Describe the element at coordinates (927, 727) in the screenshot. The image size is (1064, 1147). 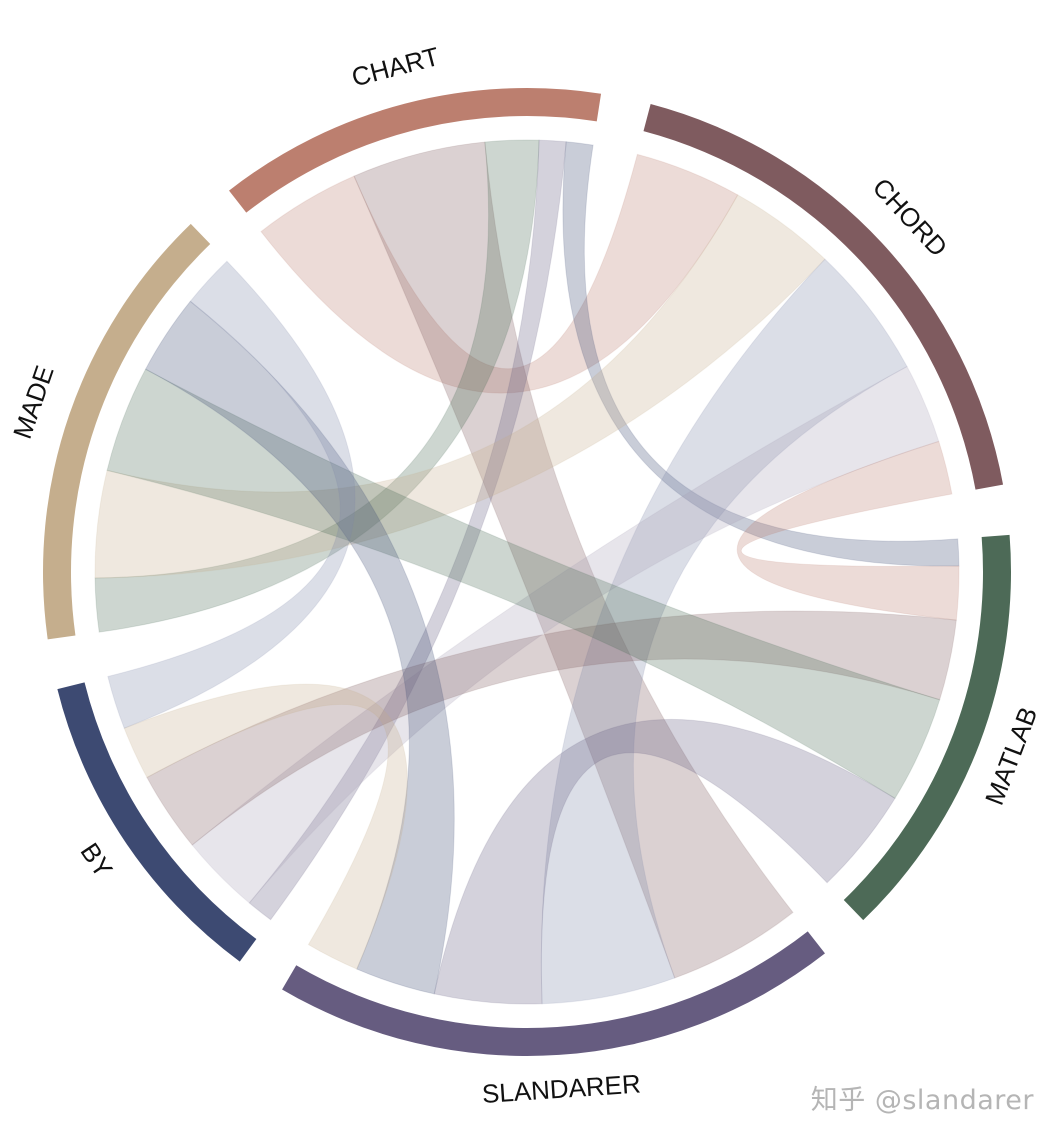
I see `group-arc-matlab` at that location.